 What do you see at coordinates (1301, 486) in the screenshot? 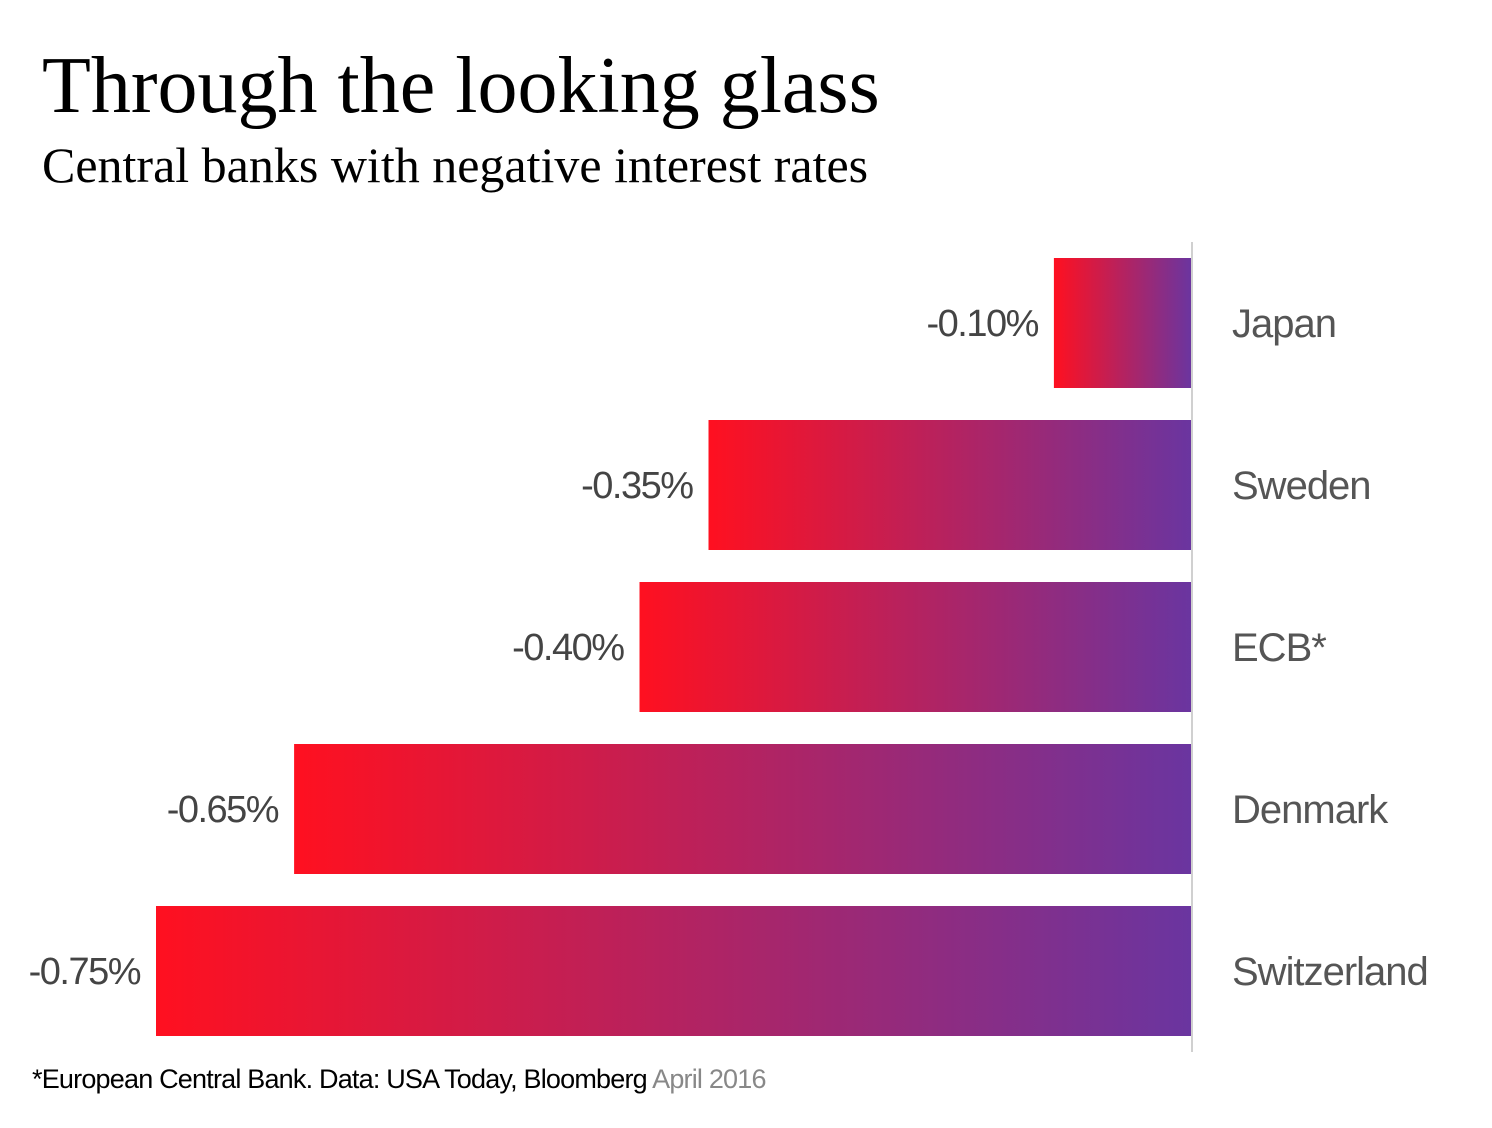
I see `category-label-sweden: Sweden` at bounding box center [1301, 486].